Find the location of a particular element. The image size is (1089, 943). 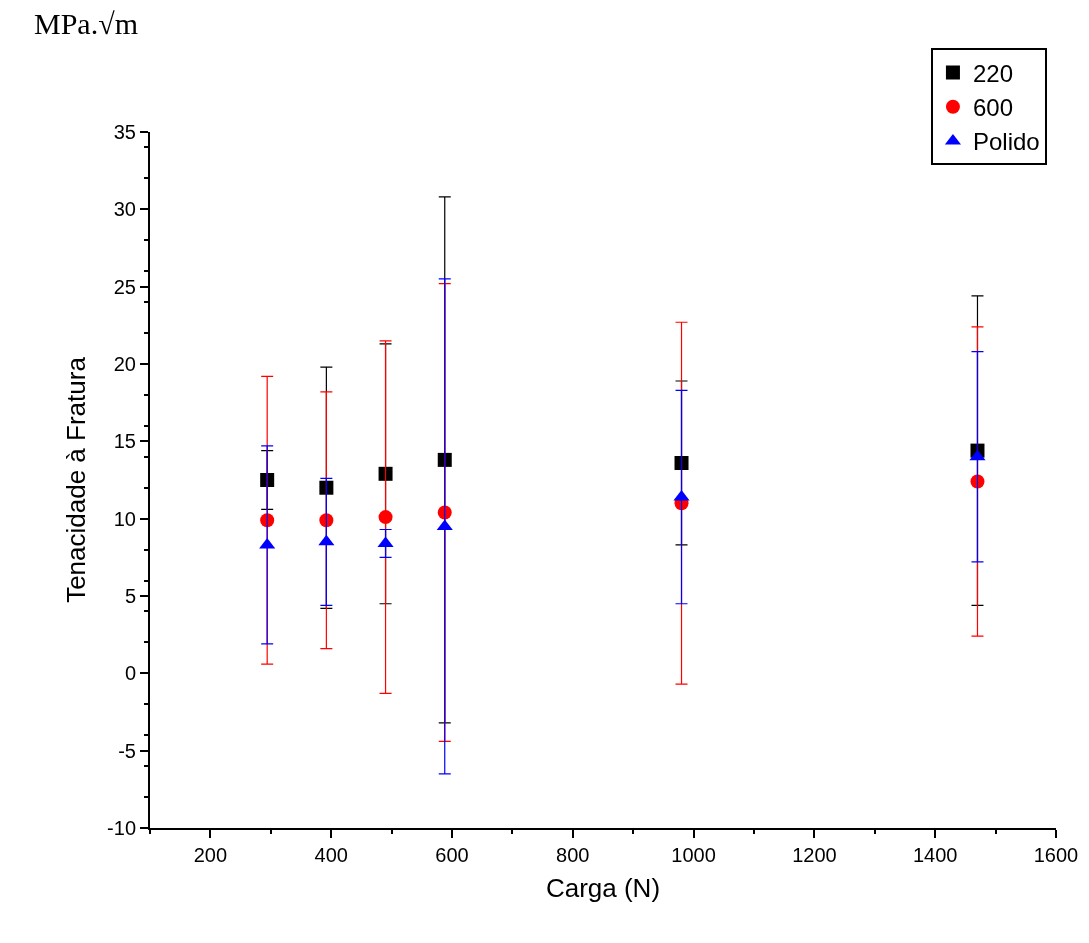

x-tick-label: 1400 is located at coordinates (935, 855).